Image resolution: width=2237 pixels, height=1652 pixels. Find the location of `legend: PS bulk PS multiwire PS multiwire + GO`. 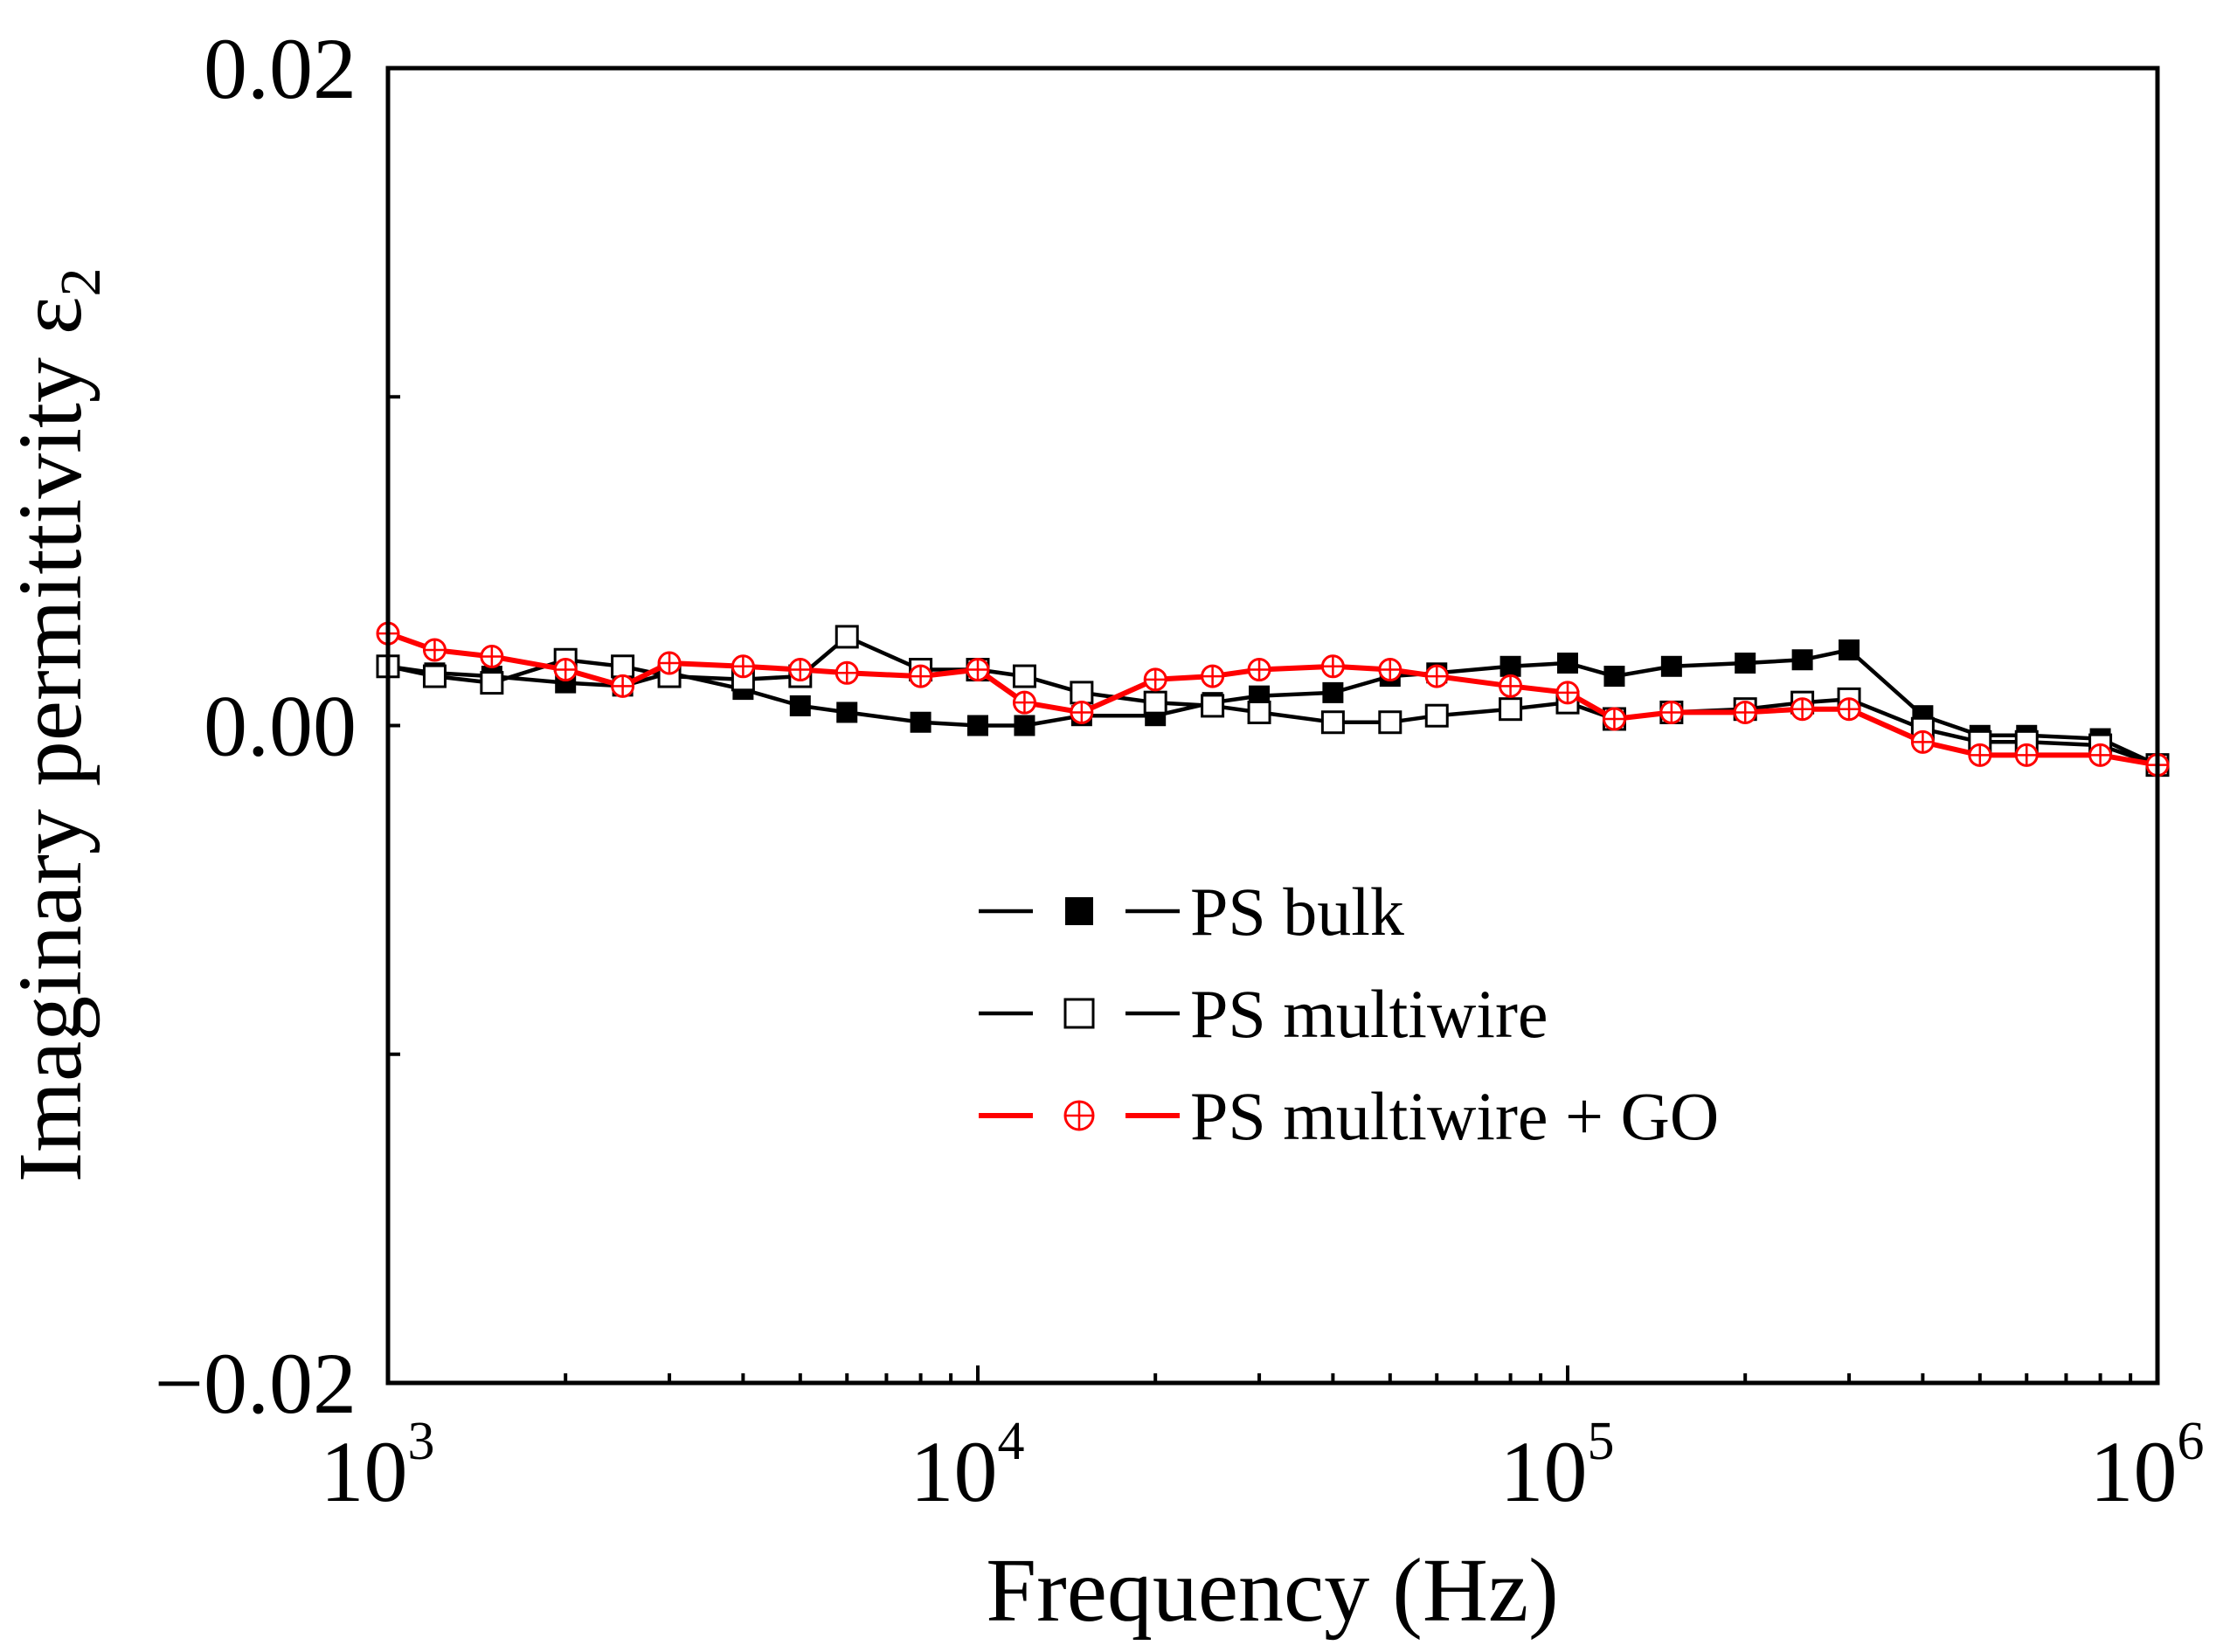

legend: PS bulk PS multiwire PS multiwire + GO is located at coordinates (1349, 1014).